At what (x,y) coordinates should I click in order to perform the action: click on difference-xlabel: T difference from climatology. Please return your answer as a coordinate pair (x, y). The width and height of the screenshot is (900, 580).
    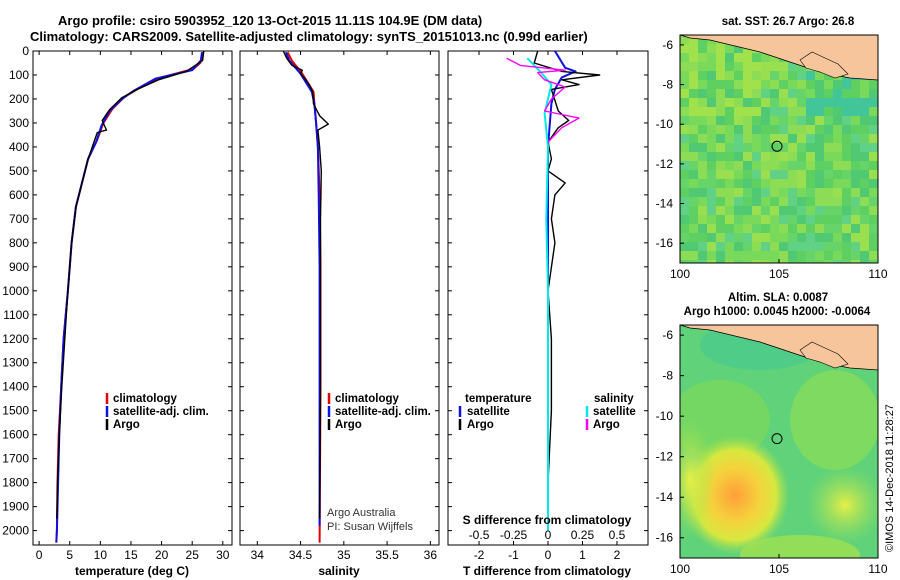
    Looking at the image, I should click on (547, 571).